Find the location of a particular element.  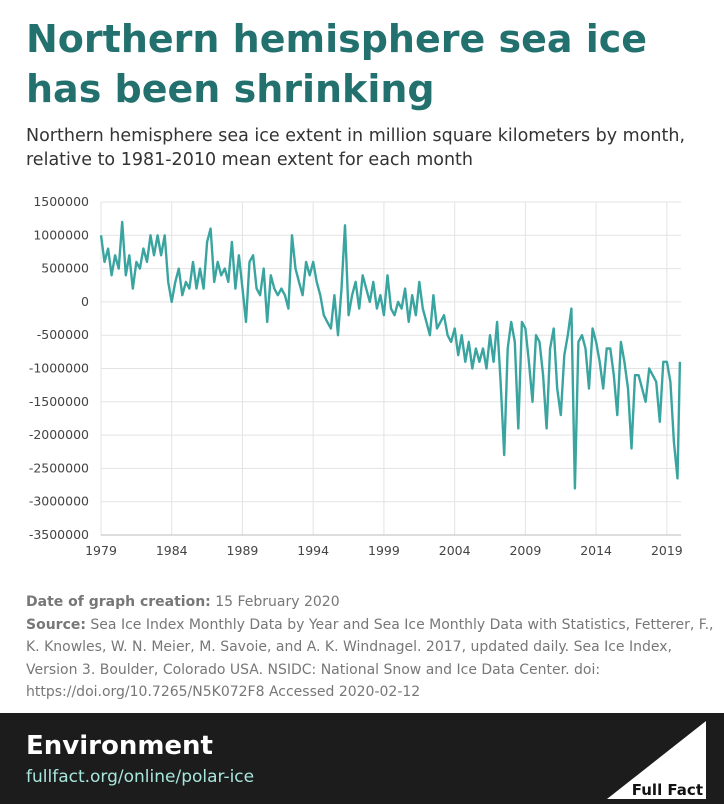

y-tick-label: -1000000 is located at coordinates (59, 368).